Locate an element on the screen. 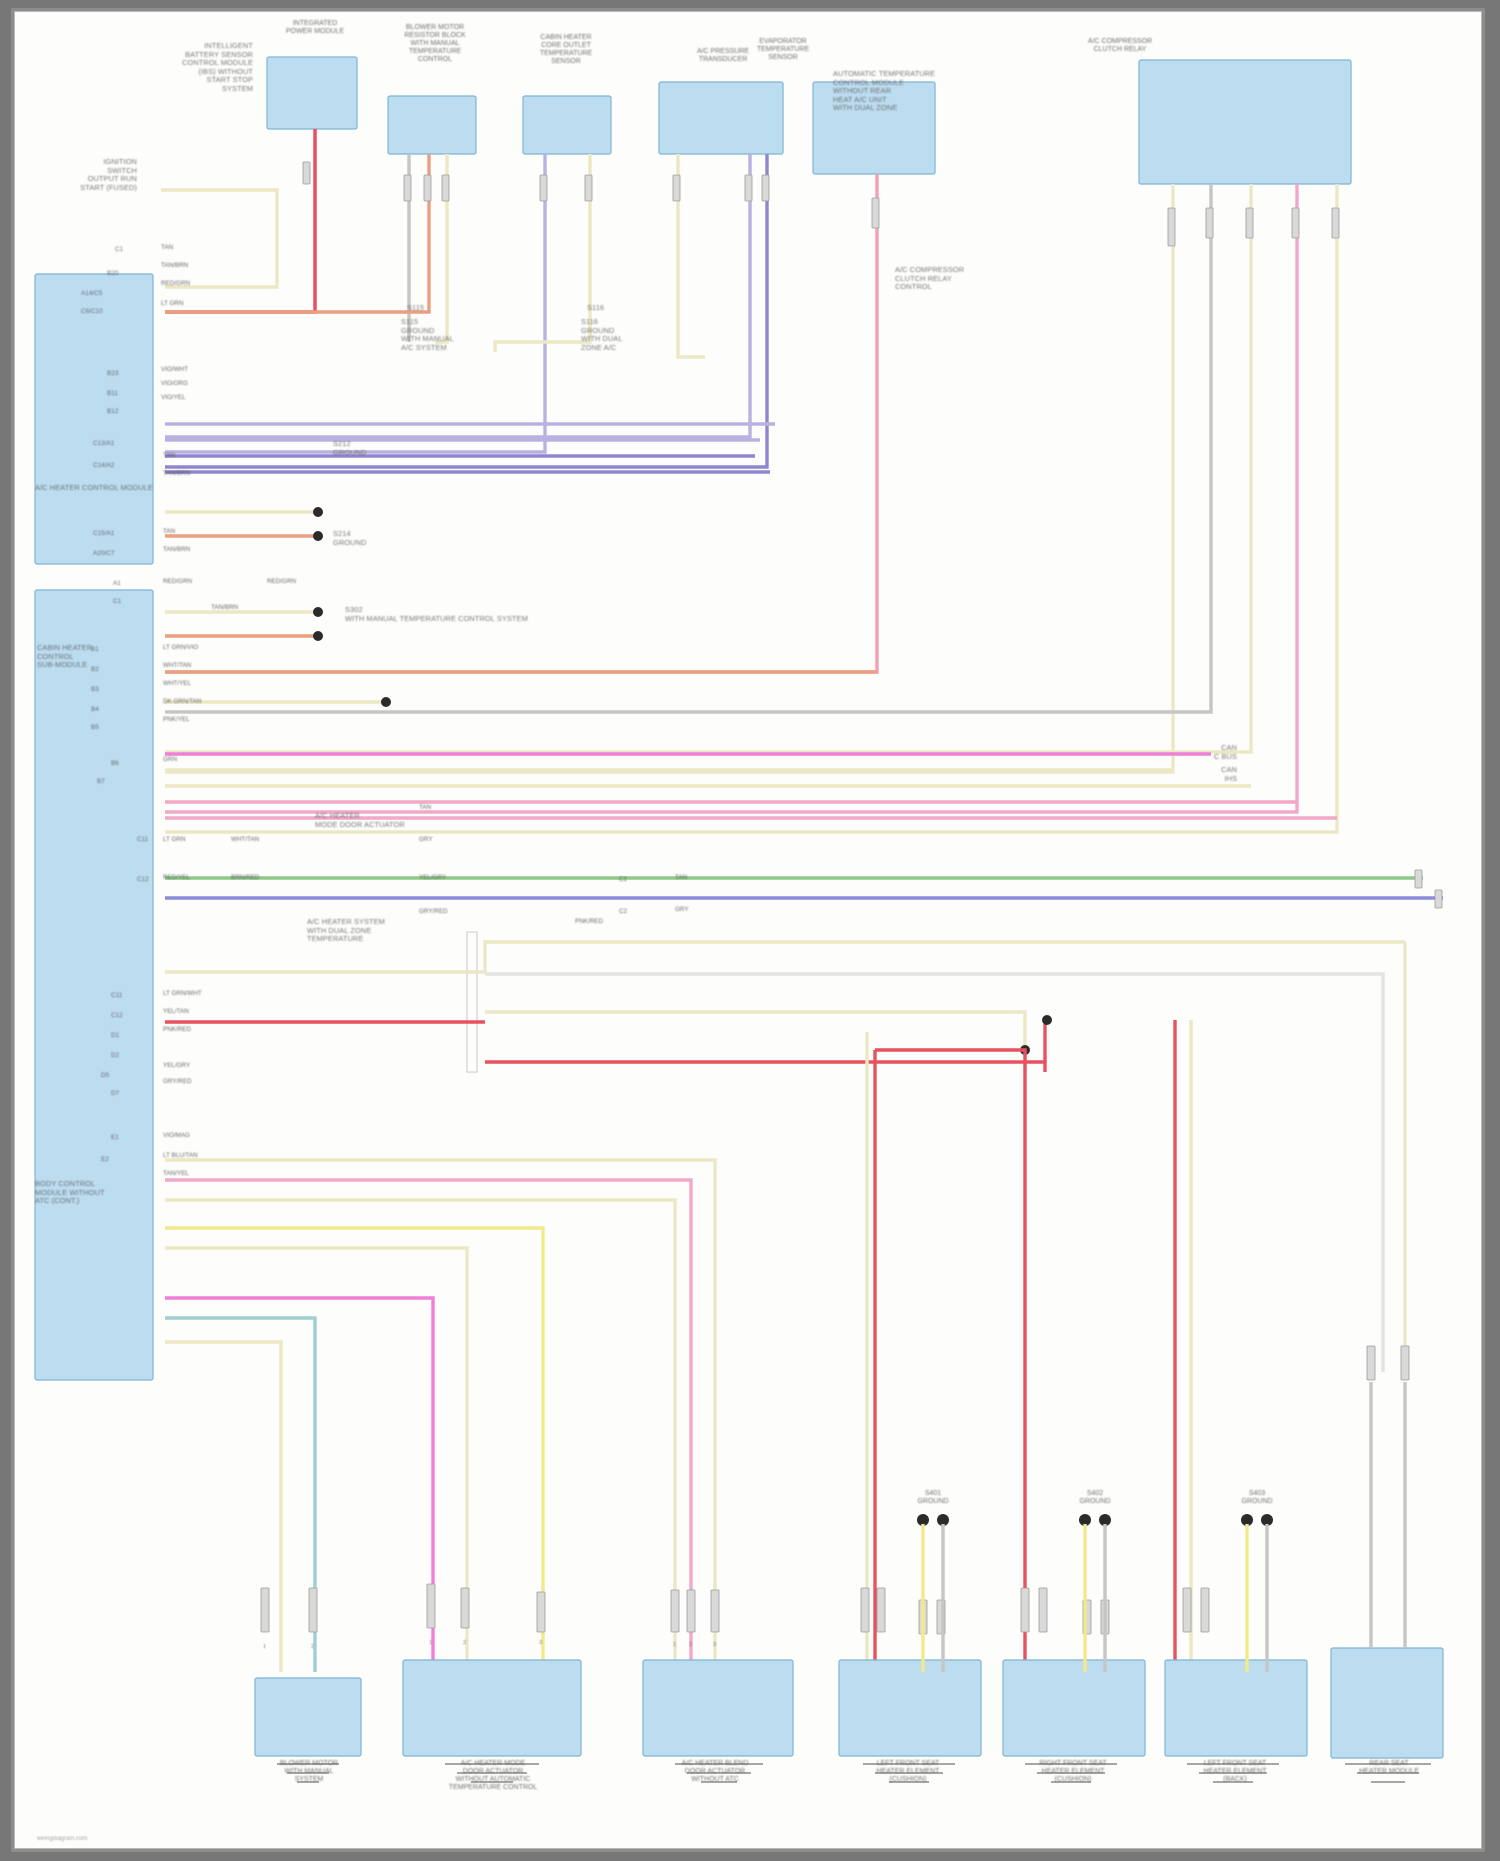  wire-label: VIO/WHT is located at coordinates (174, 369).